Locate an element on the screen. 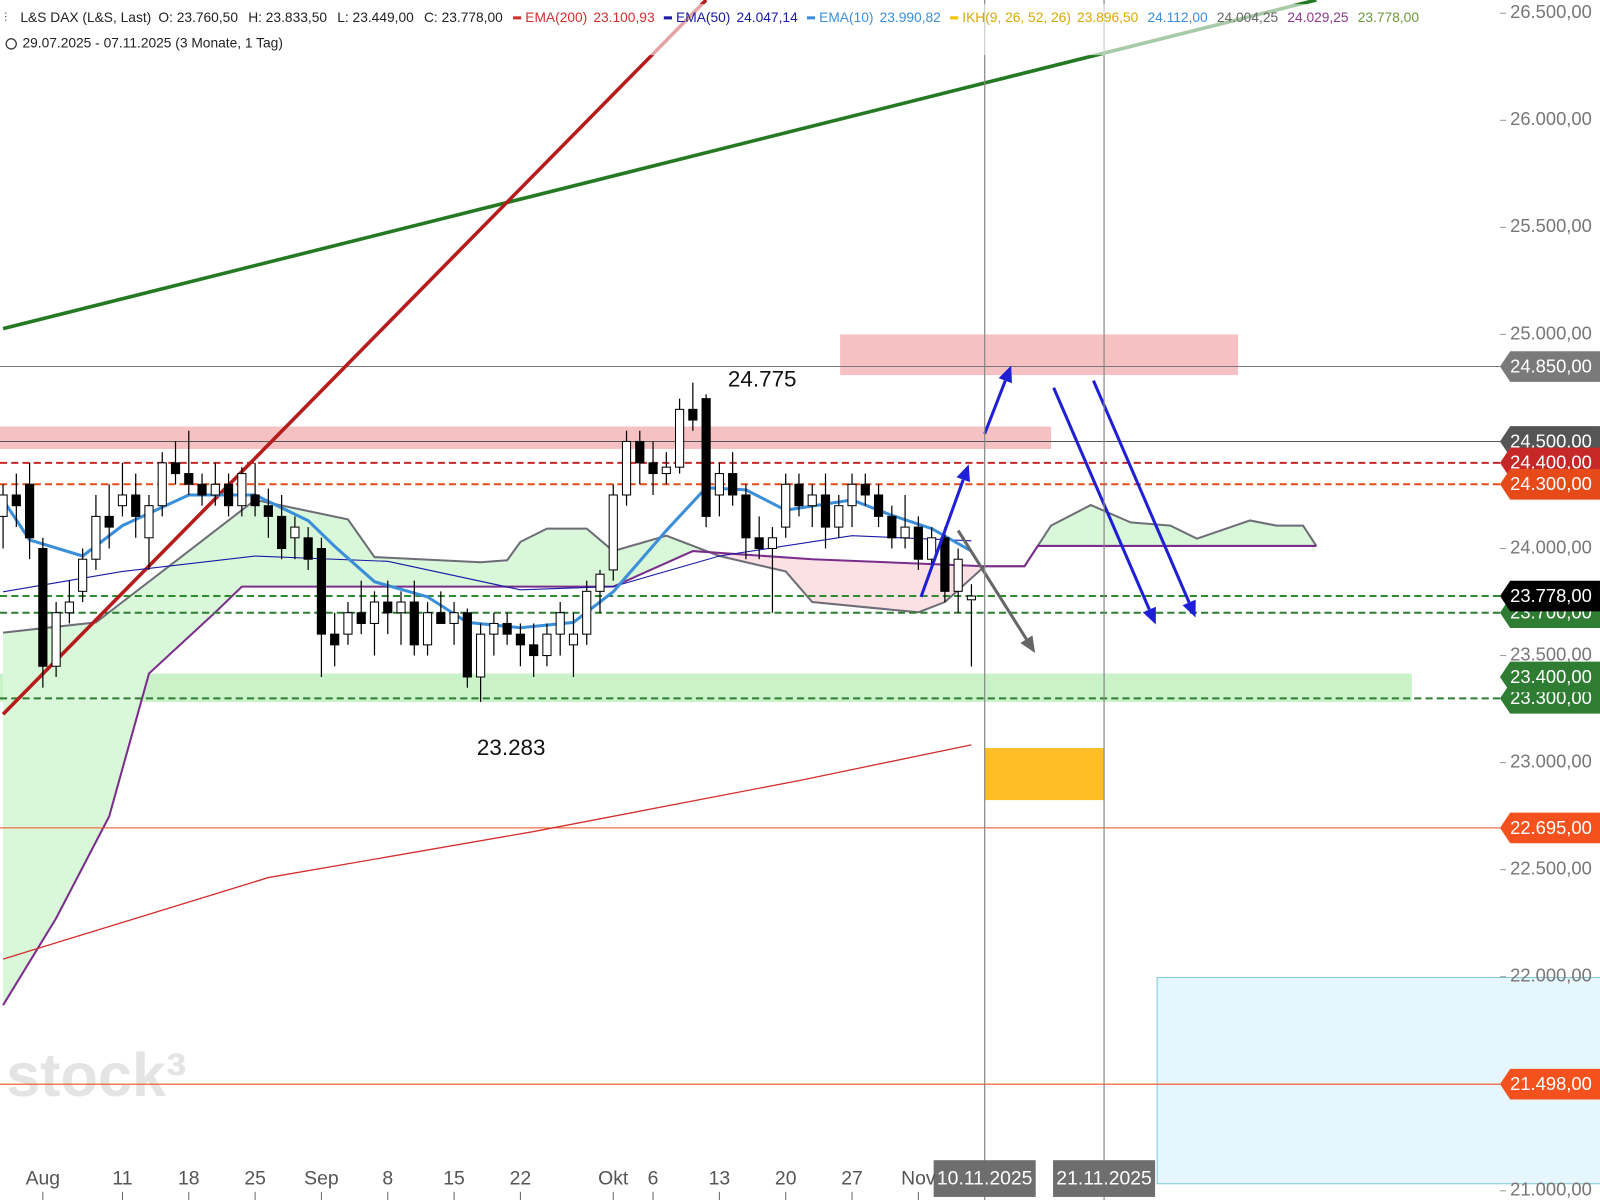  header-bg is located at coordinates (714, 30).